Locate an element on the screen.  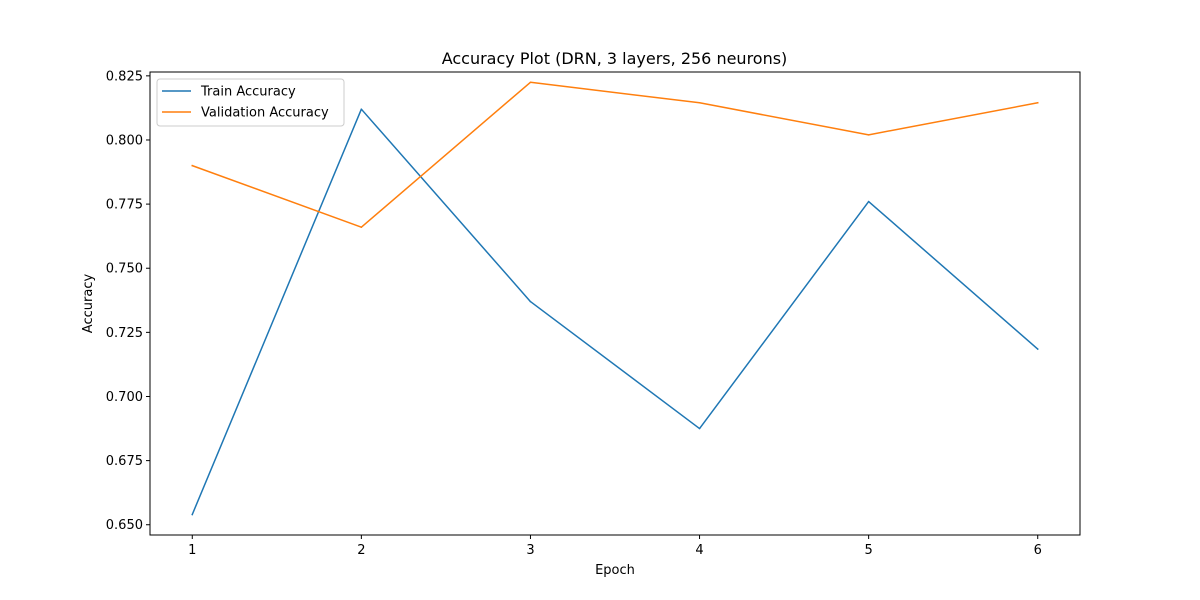
legend-label: Train Accuracy is located at coordinates (248, 92).